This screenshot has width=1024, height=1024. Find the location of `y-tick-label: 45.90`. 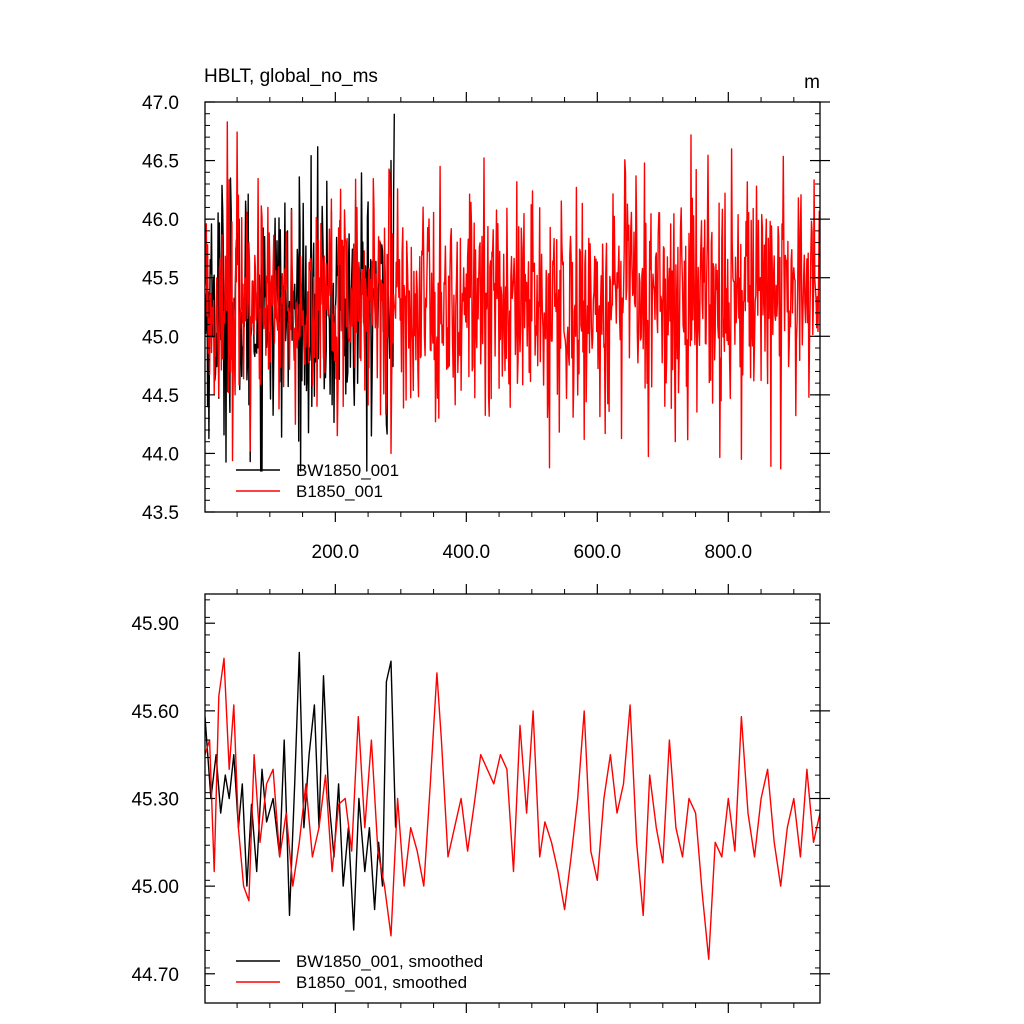

y-tick-label: 45.90 is located at coordinates (155, 624).